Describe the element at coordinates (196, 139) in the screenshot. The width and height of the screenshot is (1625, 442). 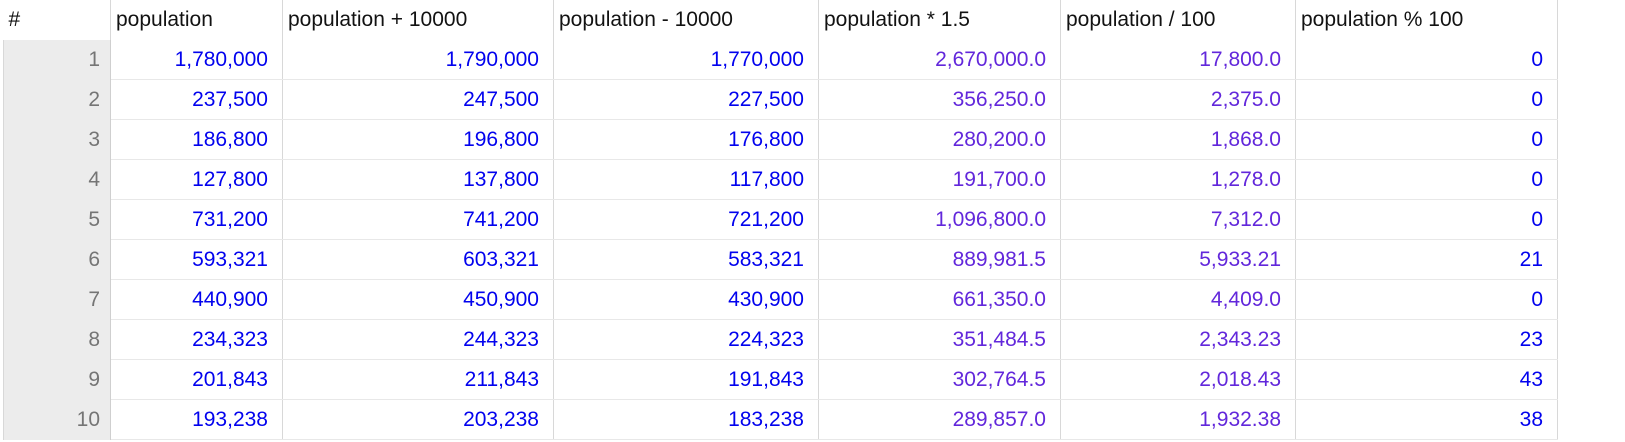
I see `cell-population: 186,800` at that location.